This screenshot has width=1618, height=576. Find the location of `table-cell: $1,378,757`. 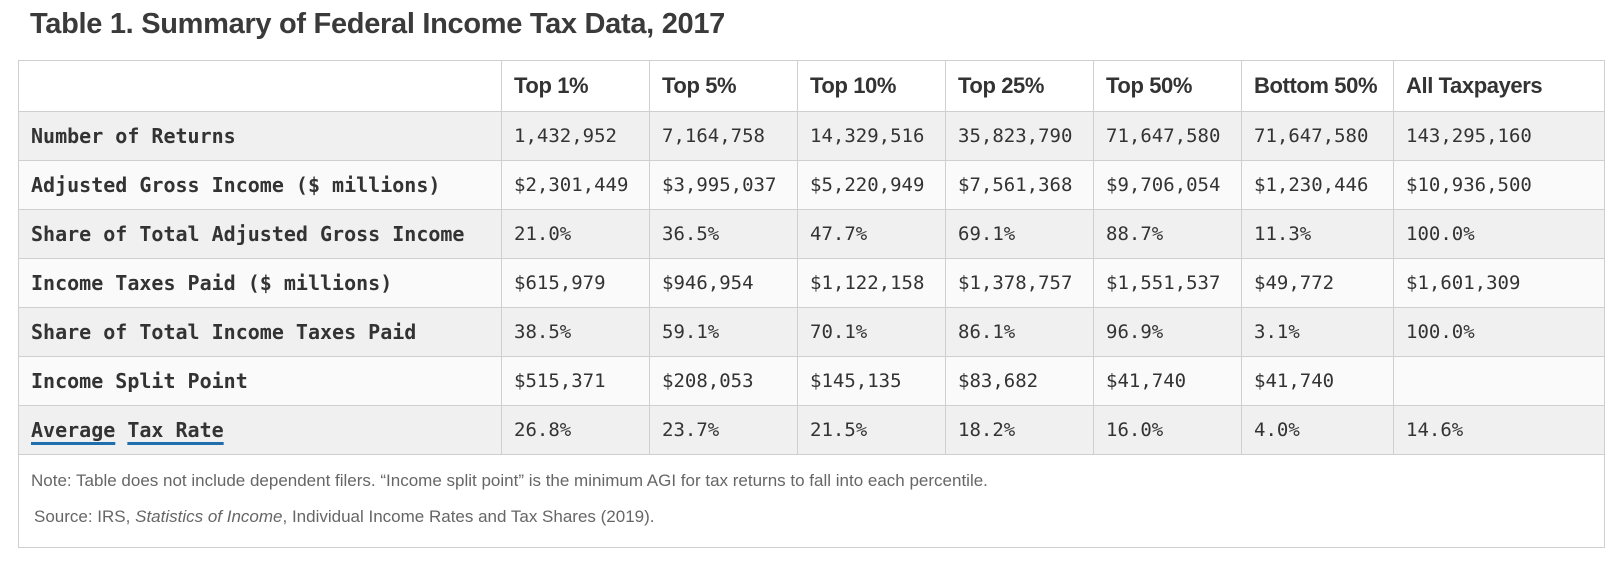

table-cell: $1,378,757 is located at coordinates (1019, 283).